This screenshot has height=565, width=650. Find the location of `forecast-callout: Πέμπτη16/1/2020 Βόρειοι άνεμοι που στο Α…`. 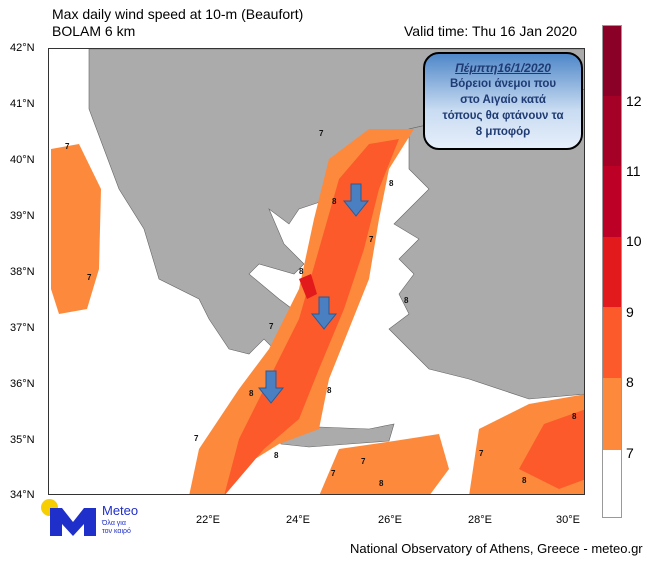

forecast-callout: Πέμπτη16/1/2020 Βόρειοι άνεμοι που στο Α… is located at coordinates (503, 101).